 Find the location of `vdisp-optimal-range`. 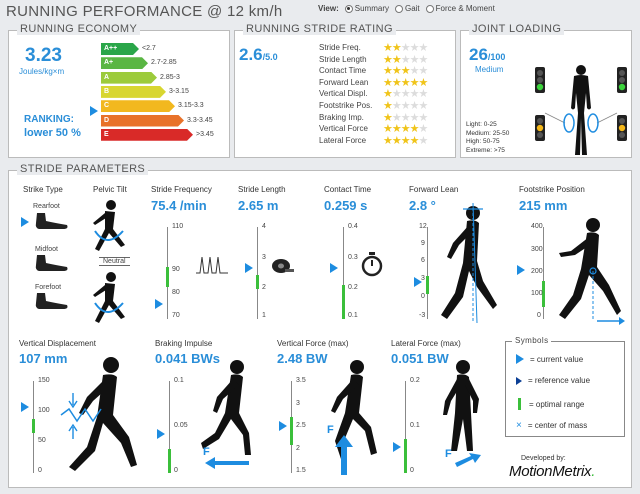

vdisp-optimal-range is located at coordinates (33, 426).